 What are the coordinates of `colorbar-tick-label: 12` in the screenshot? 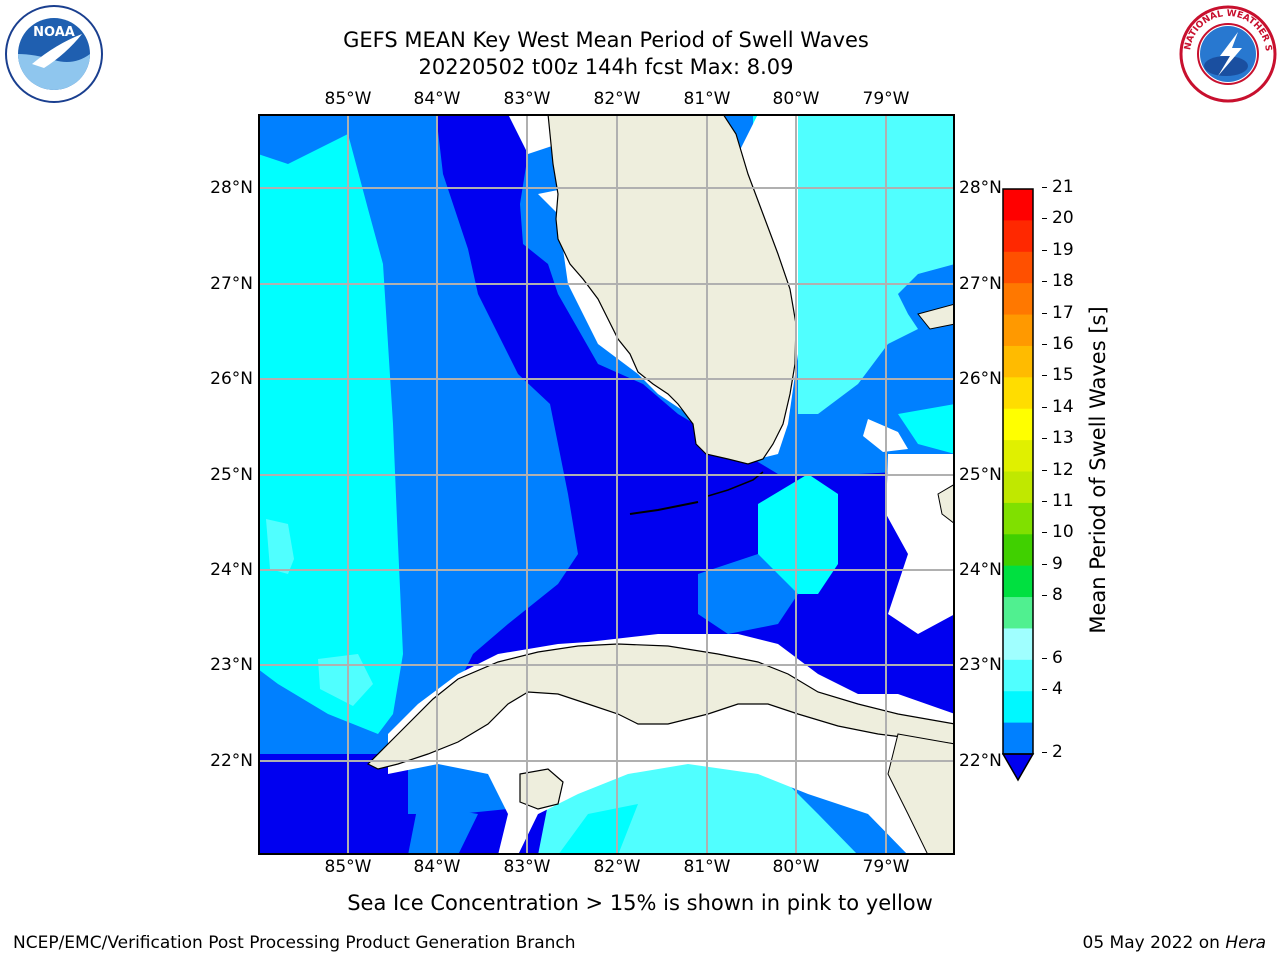 It's located at (1063, 469).